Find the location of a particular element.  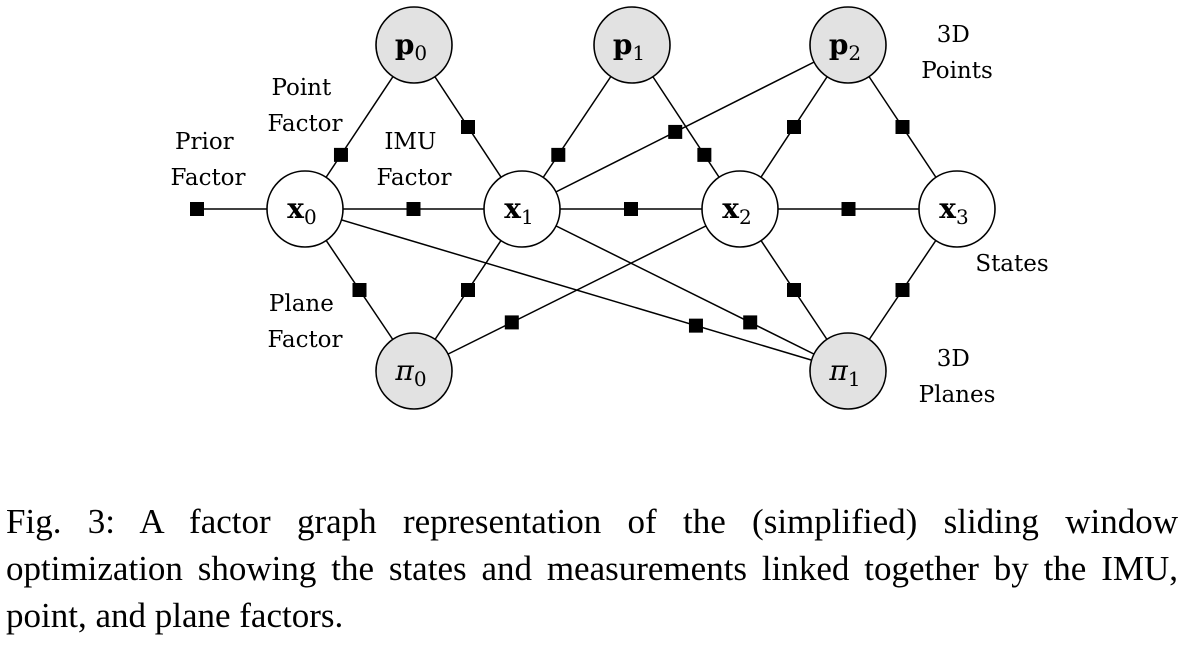

node-x1-circle is located at coordinates (522, 209).